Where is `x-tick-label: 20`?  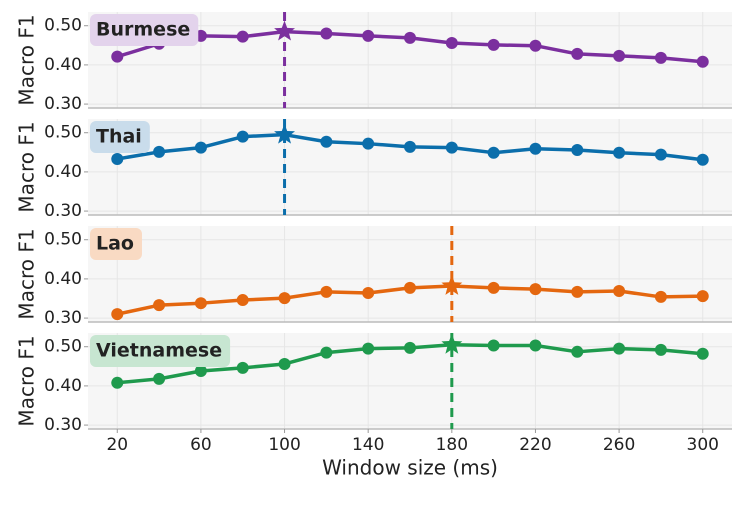
x-tick-label: 20 is located at coordinates (117, 445).